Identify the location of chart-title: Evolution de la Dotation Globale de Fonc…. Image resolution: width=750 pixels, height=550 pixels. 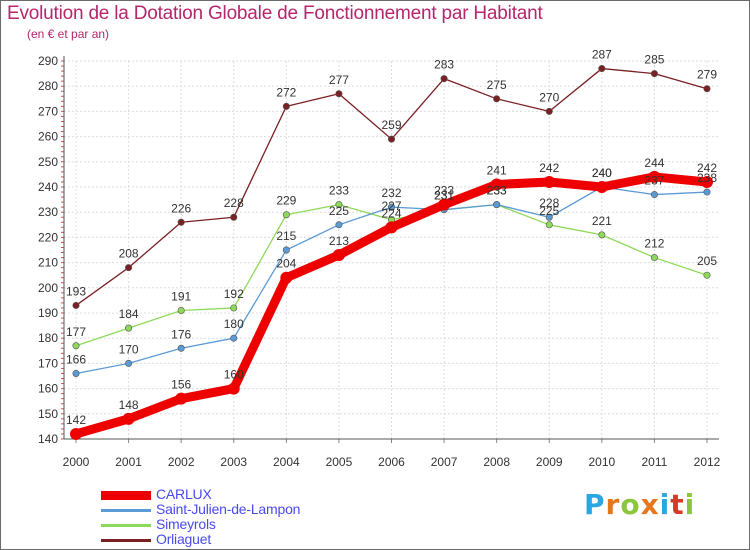
(275, 13).